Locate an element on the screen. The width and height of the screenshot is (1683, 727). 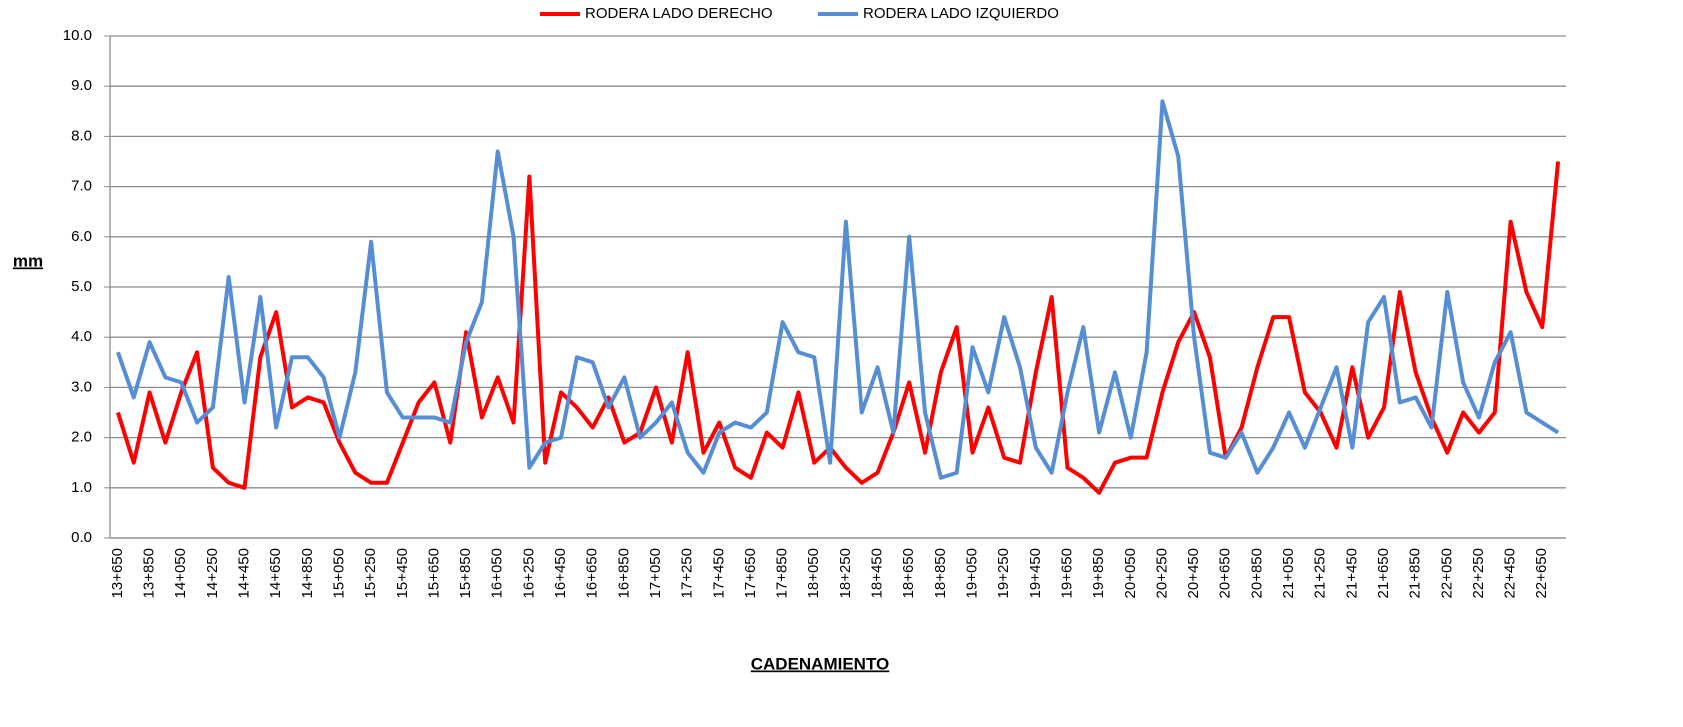
x-tick-label: 18+650 is located at coordinates (908, 573).